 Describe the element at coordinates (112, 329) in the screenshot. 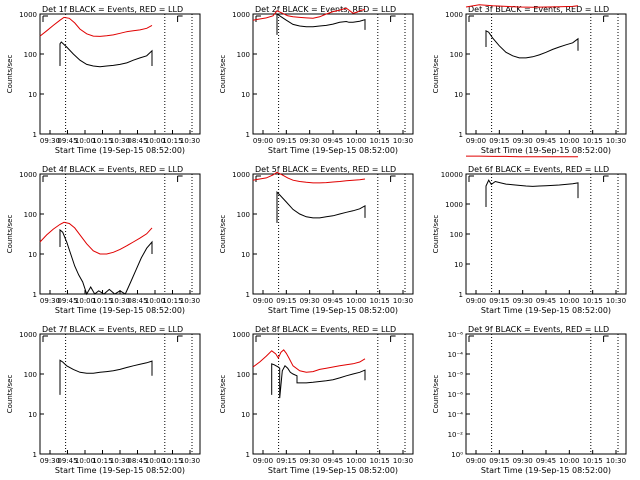

I see `panel-7-title: Det 7f BLACK = Events, RED = LLD` at that location.